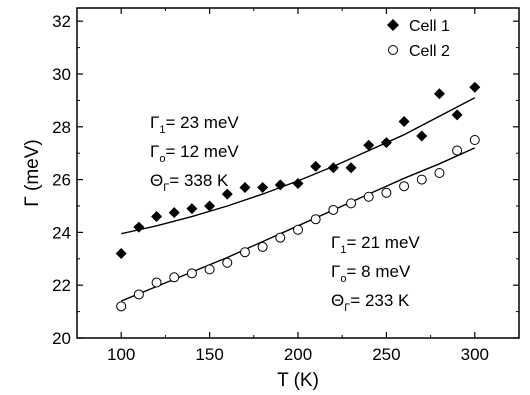  Describe the element at coordinates (61, 74) in the screenshot. I see `y-tick-label: 30` at that location.